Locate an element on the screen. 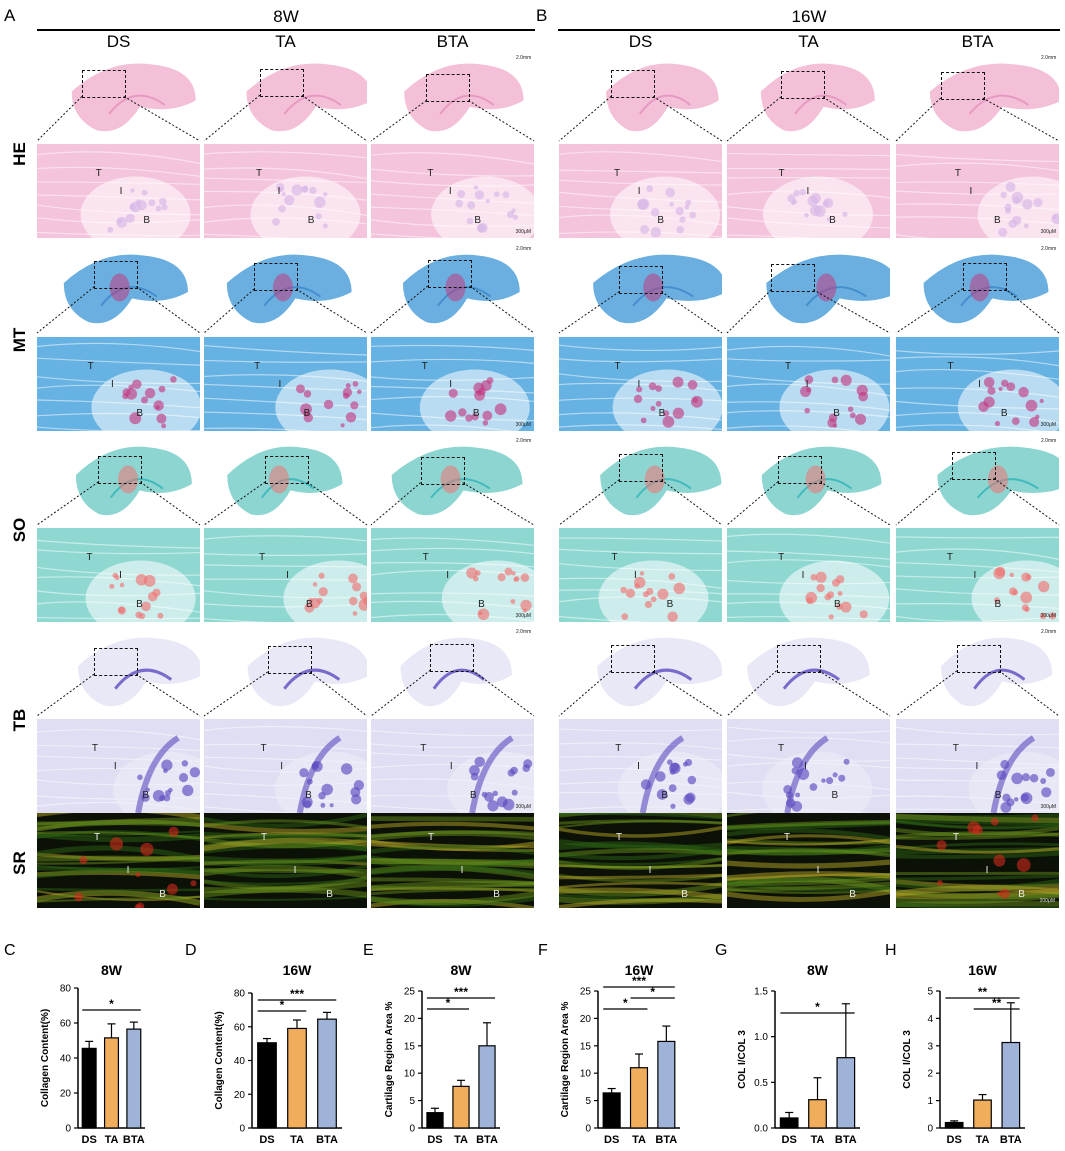 This screenshot has width=1065, height=1151. y-tick-label: 20 is located at coordinates (586, 1019).